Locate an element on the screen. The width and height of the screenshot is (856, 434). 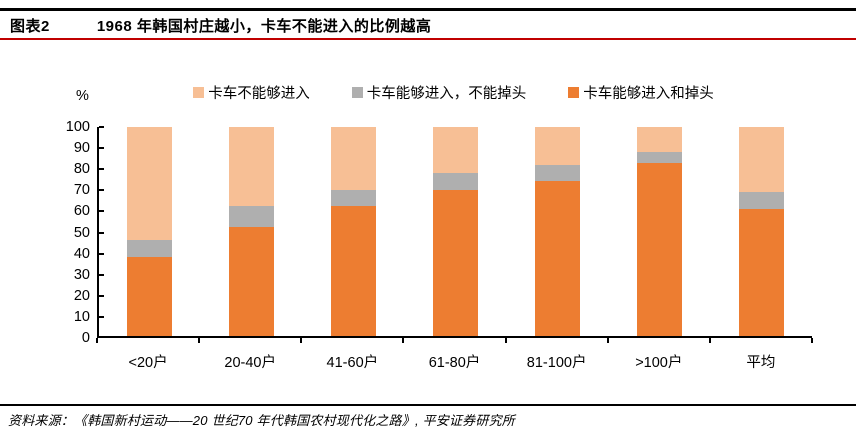
y-tick-label: 60 is located at coordinates (81, 211).